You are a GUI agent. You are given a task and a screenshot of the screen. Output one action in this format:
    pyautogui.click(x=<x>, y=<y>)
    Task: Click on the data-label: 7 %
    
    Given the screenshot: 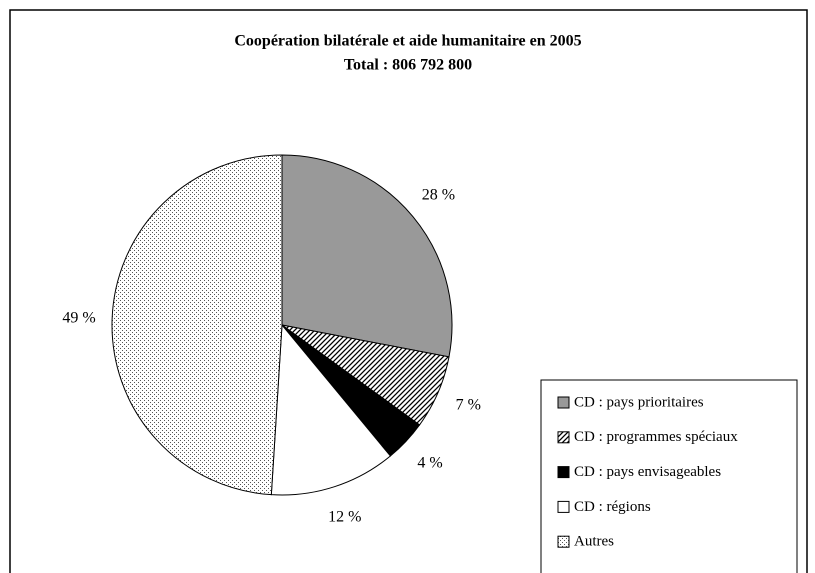 What is the action you would take?
    pyautogui.click(x=468, y=404)
    